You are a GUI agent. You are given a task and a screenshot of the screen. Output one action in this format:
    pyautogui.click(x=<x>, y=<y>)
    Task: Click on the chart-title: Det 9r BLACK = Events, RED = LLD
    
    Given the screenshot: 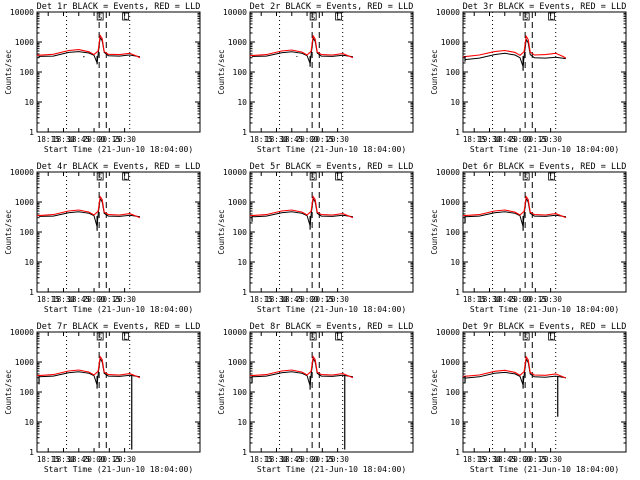 What is the action you would take?
    pyautogui.click(x=545, y=327)
    